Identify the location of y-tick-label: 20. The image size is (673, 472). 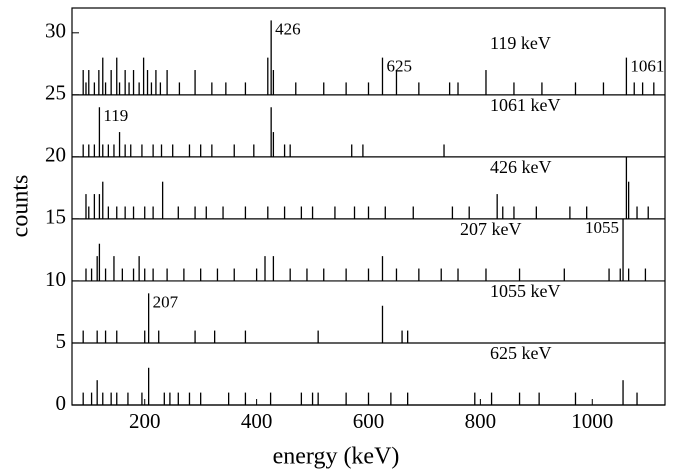
(55, 155).